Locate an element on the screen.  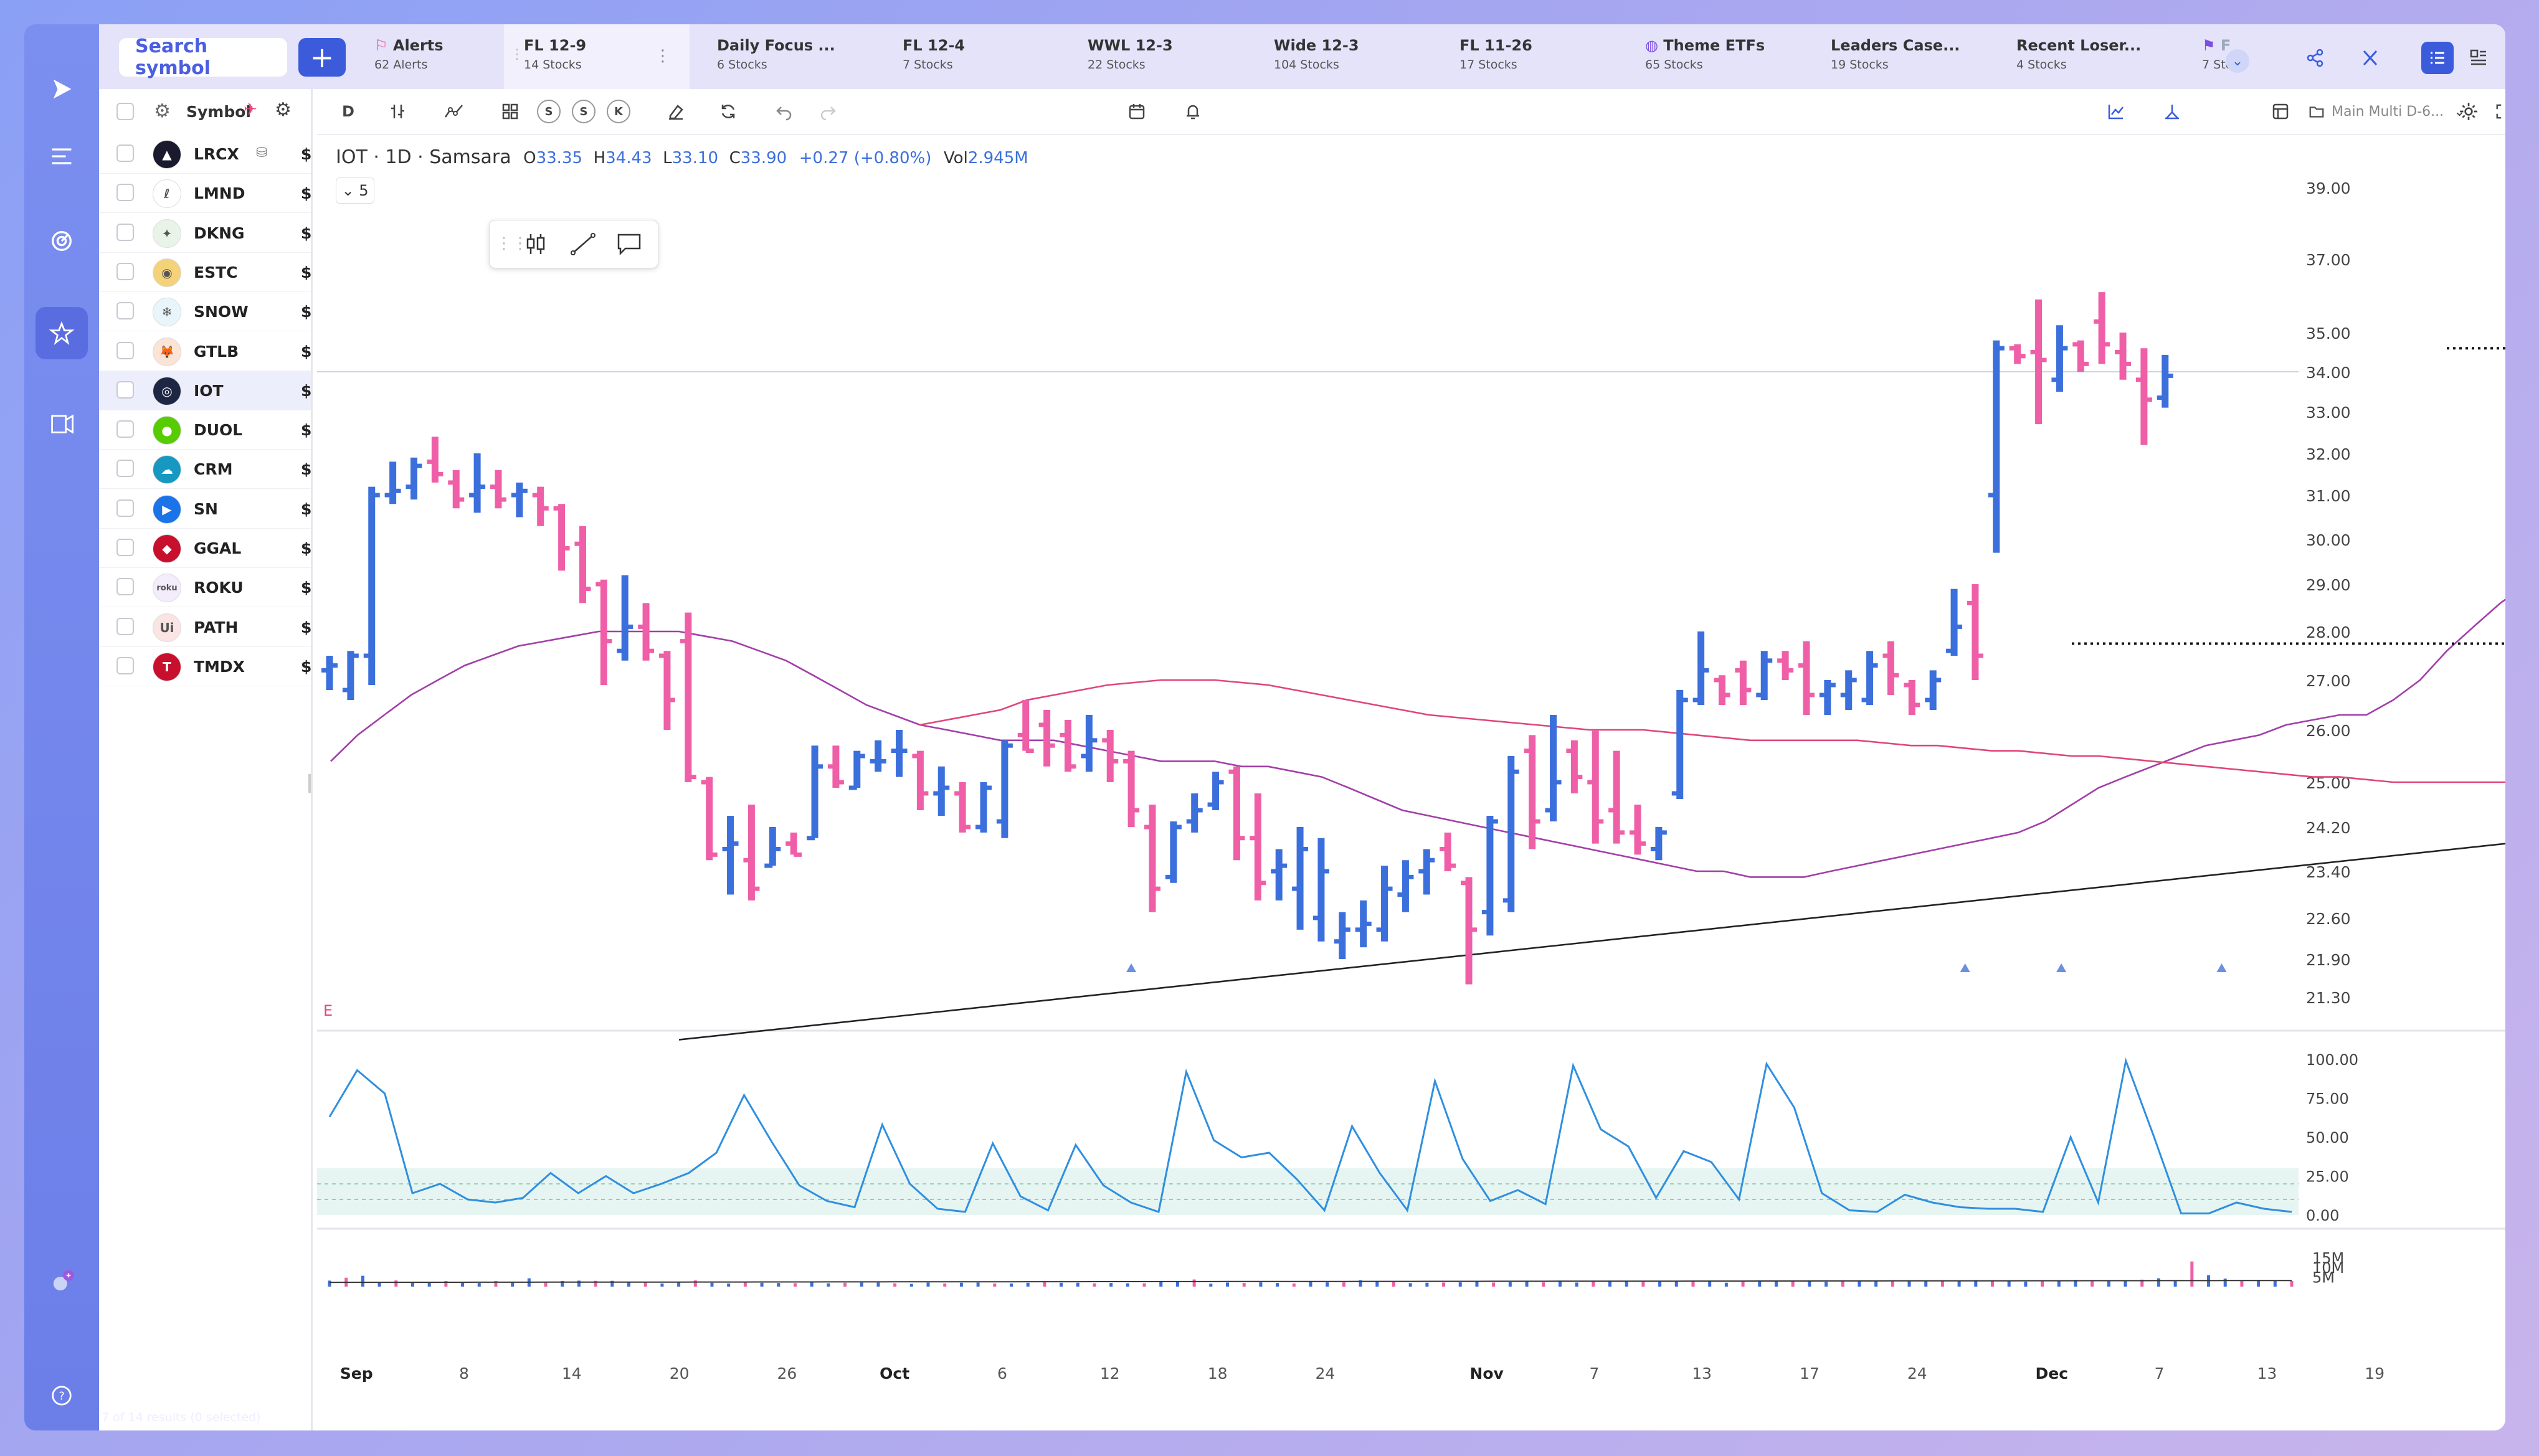
volume-average-line is located at coordinates (1310, 1282).